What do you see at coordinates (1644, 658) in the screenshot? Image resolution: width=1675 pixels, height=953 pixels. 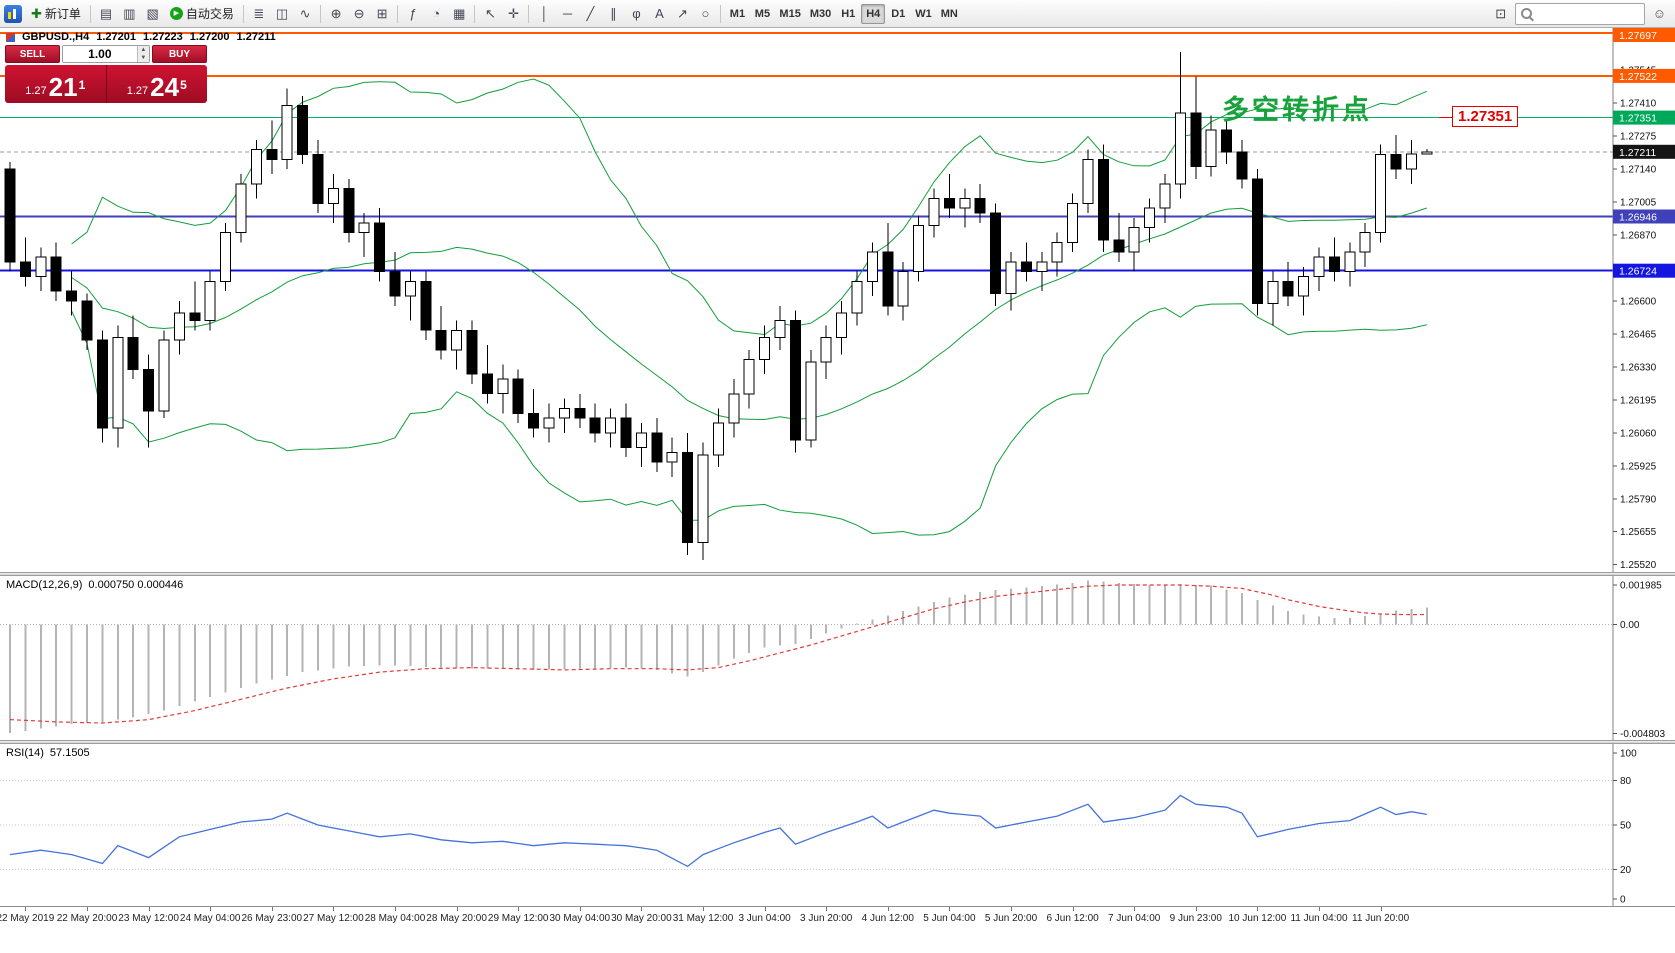 I see `macd-axis` at bounding box center [1644, 658].